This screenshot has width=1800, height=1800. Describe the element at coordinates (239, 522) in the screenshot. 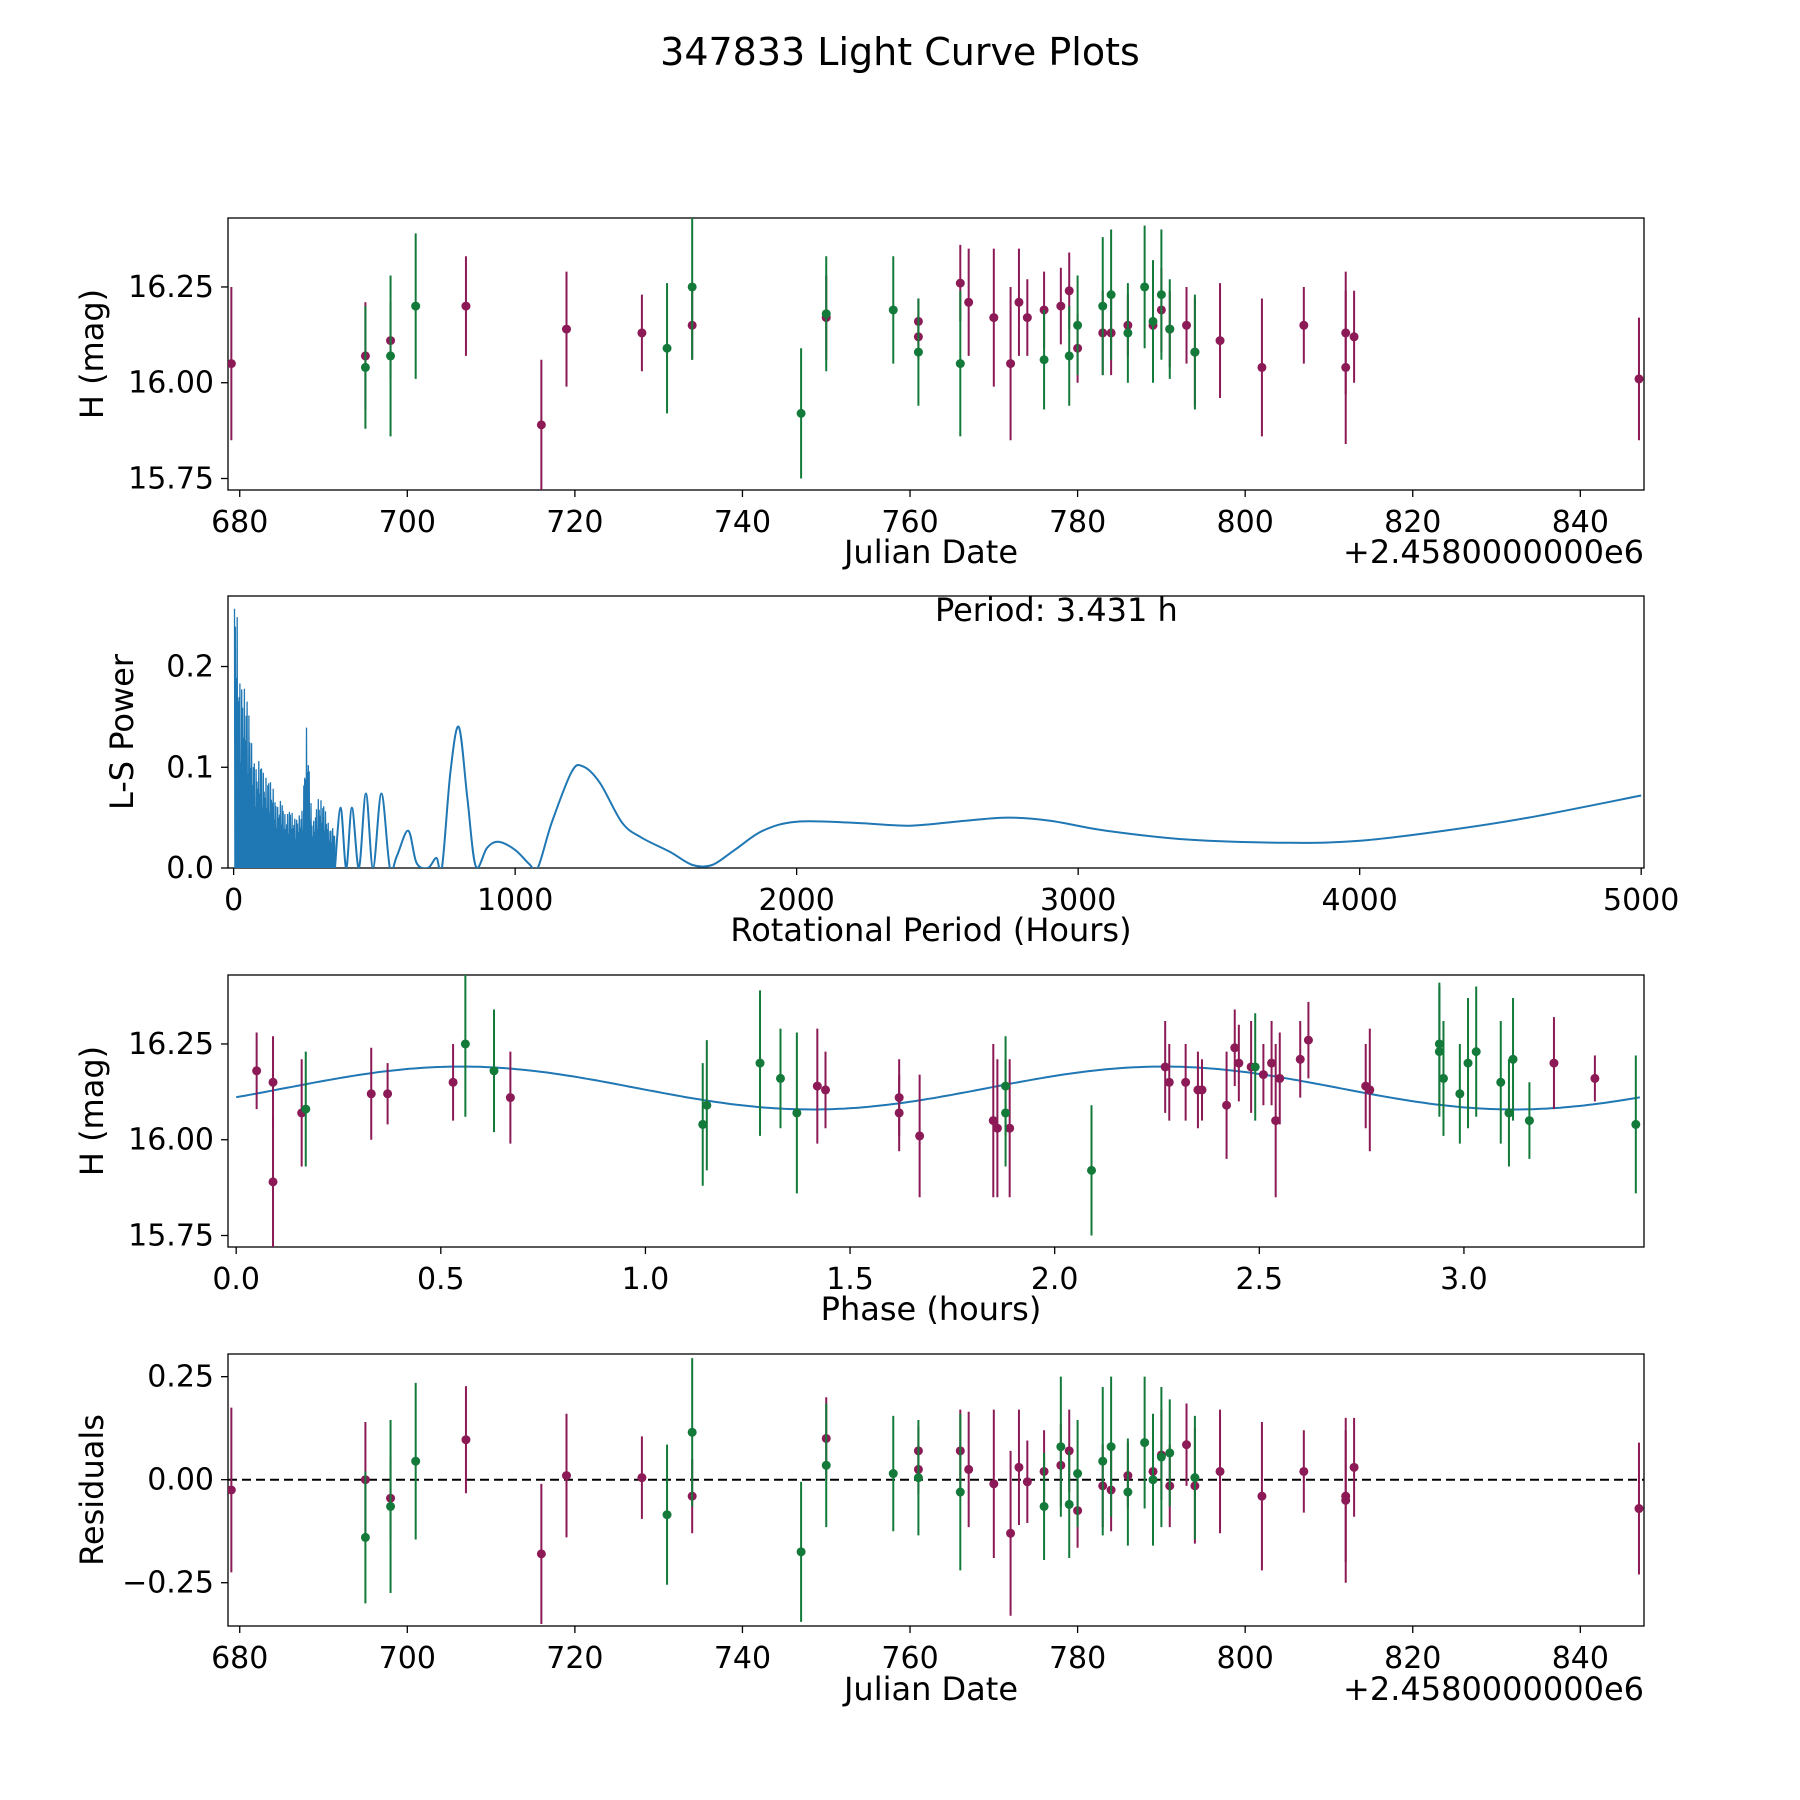

I see `x-tick-label: 680` at that location.